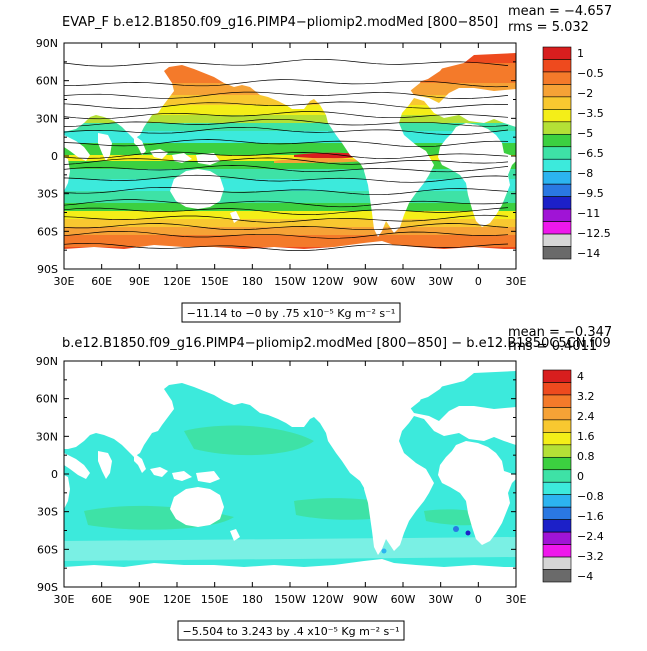 Image resolution: width=647 pixels, height=651 pixels. I want to click on panel-bottom-colorbar: 4 3.2 2.4 1.6 0.8 0 −0.8 −1.6 −2.4 −3.2 −4, so click(573, 476).